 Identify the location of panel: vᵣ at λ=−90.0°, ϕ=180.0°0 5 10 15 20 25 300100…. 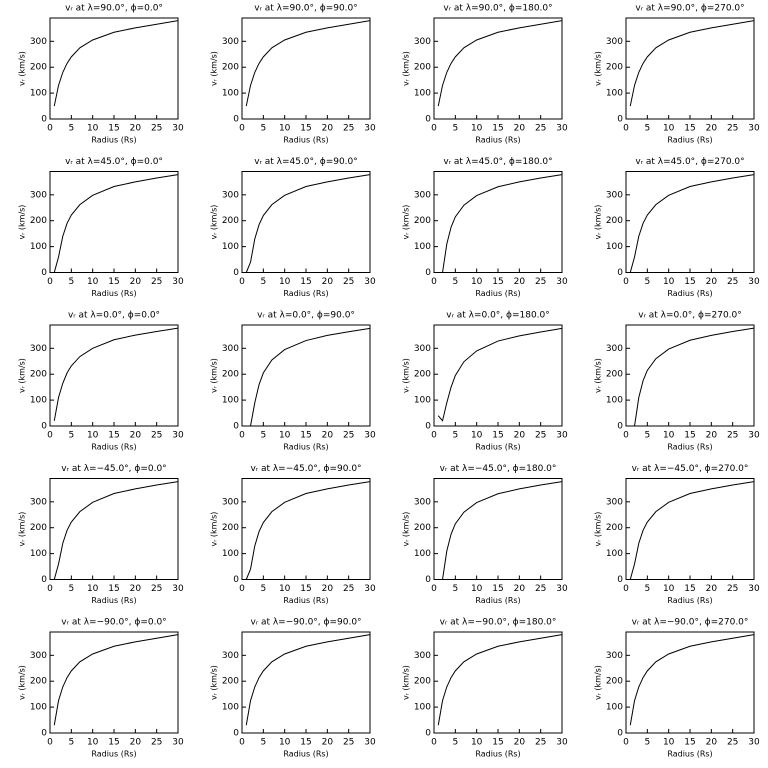
(485, 688).